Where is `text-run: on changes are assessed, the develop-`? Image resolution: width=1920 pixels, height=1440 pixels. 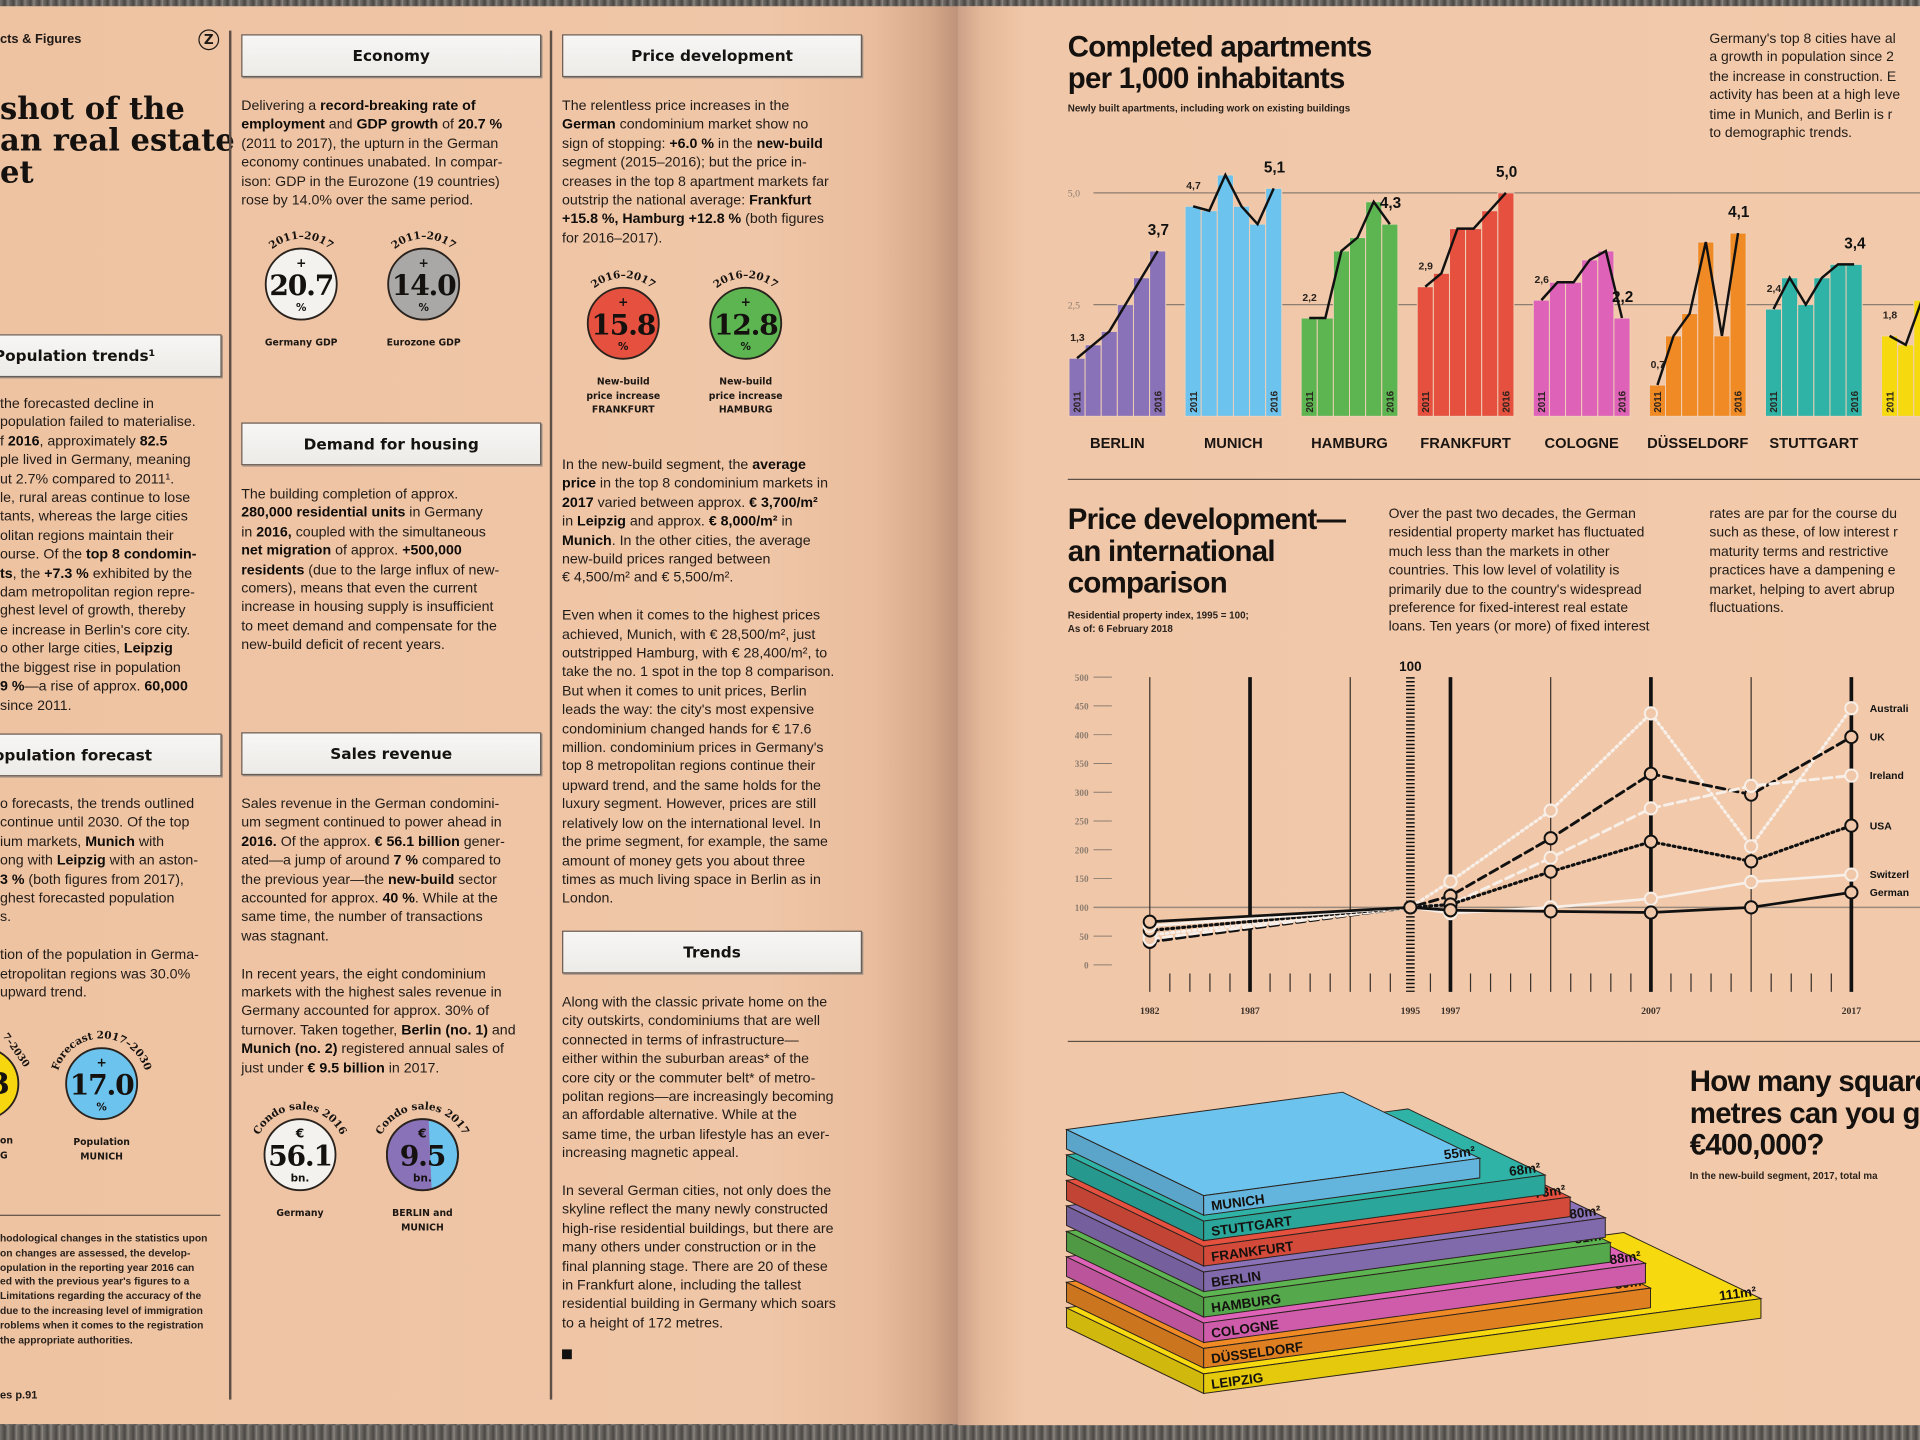
text-run: on changes are assessed, the develop- is located at coordinates (95, 1252).